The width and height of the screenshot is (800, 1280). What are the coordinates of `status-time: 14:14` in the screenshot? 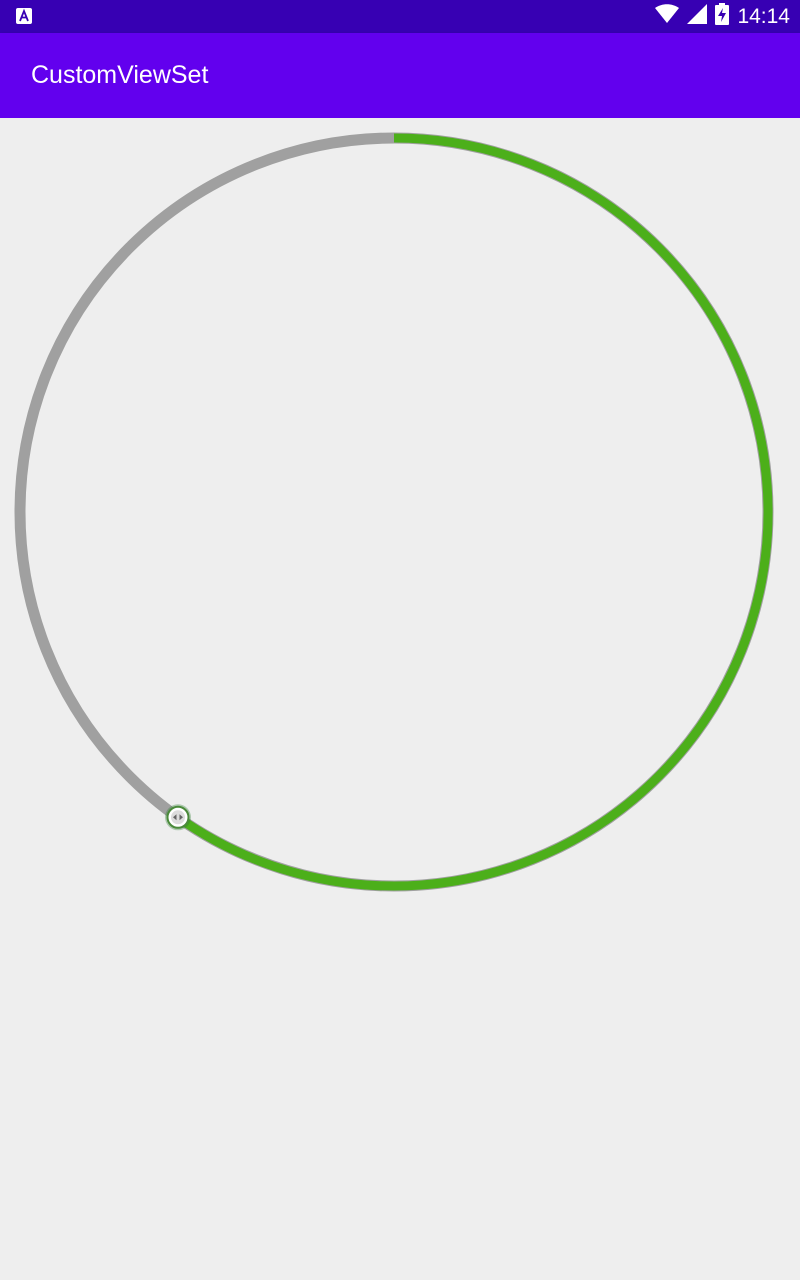 It's located at (763, 16).